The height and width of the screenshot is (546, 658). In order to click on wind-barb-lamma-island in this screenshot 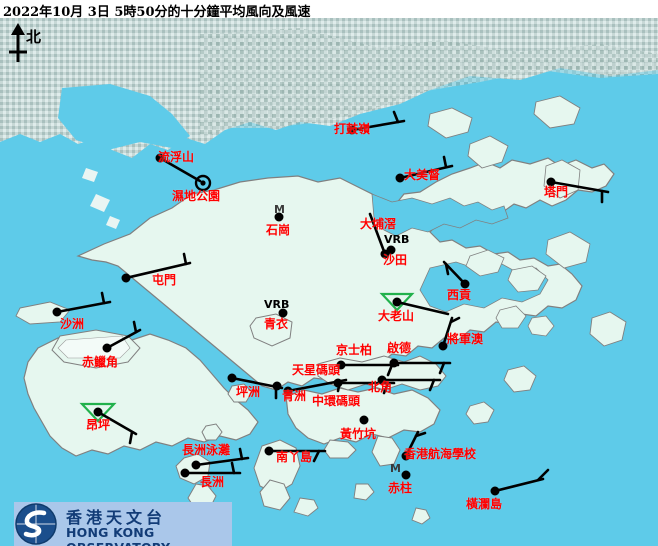, I will do `click(295, 454)`.